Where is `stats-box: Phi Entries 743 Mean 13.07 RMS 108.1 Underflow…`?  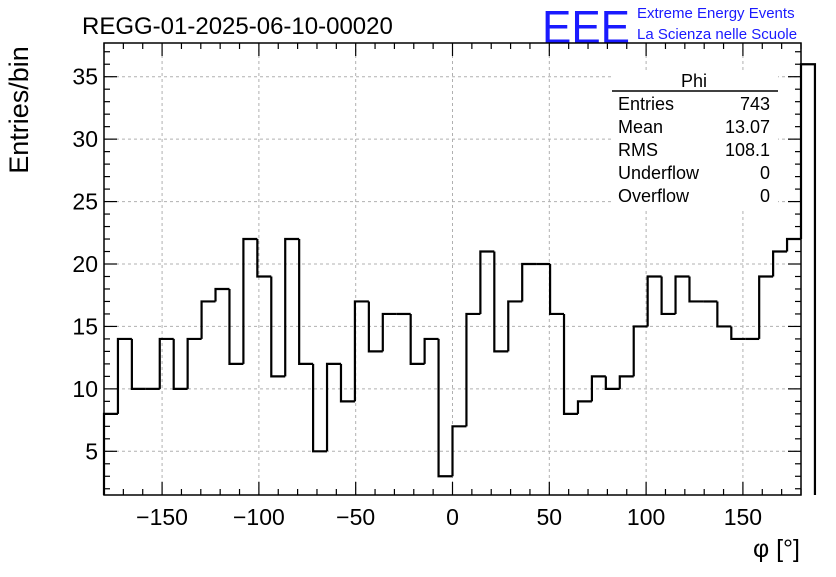
stats-box: Phi Entries 743 Mean 13.07 RMS 108.1 Underflow… is located at coordinates (695, 140).